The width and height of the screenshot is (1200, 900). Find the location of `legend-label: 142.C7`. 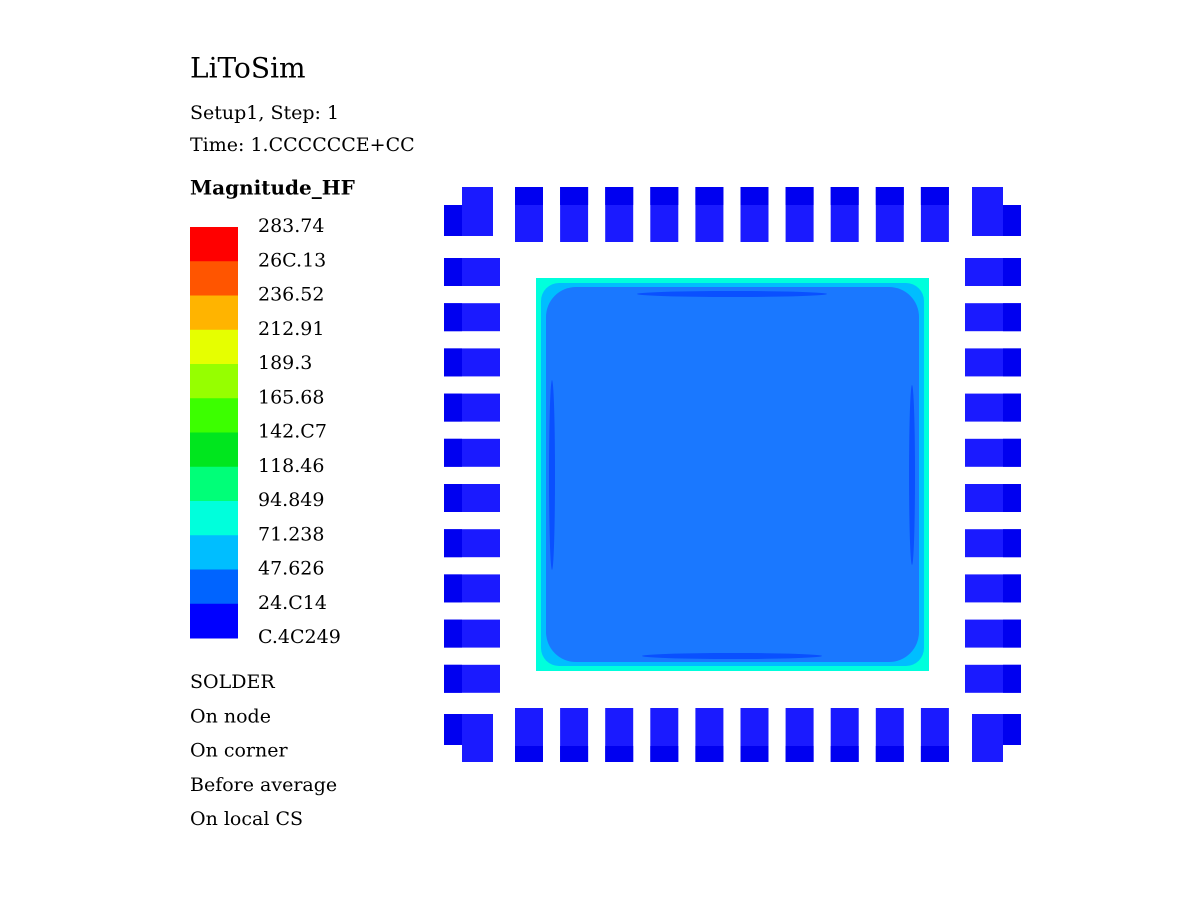

legend-label: 142.C7 is located at coordinates (292, 432).